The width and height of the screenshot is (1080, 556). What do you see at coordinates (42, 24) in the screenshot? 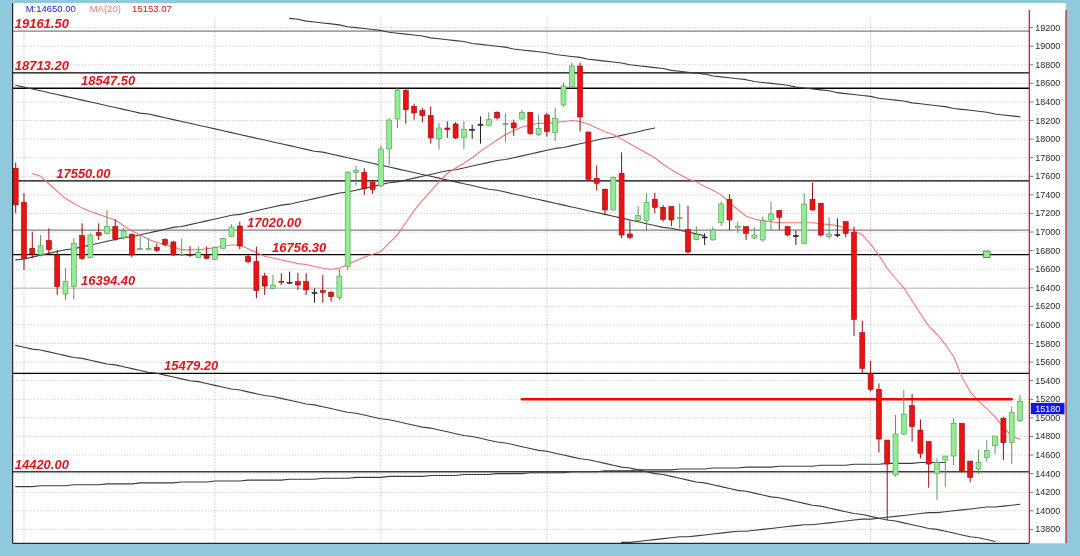
I see `ref-line-label: 19161.50` at bounding box center [42, 24].